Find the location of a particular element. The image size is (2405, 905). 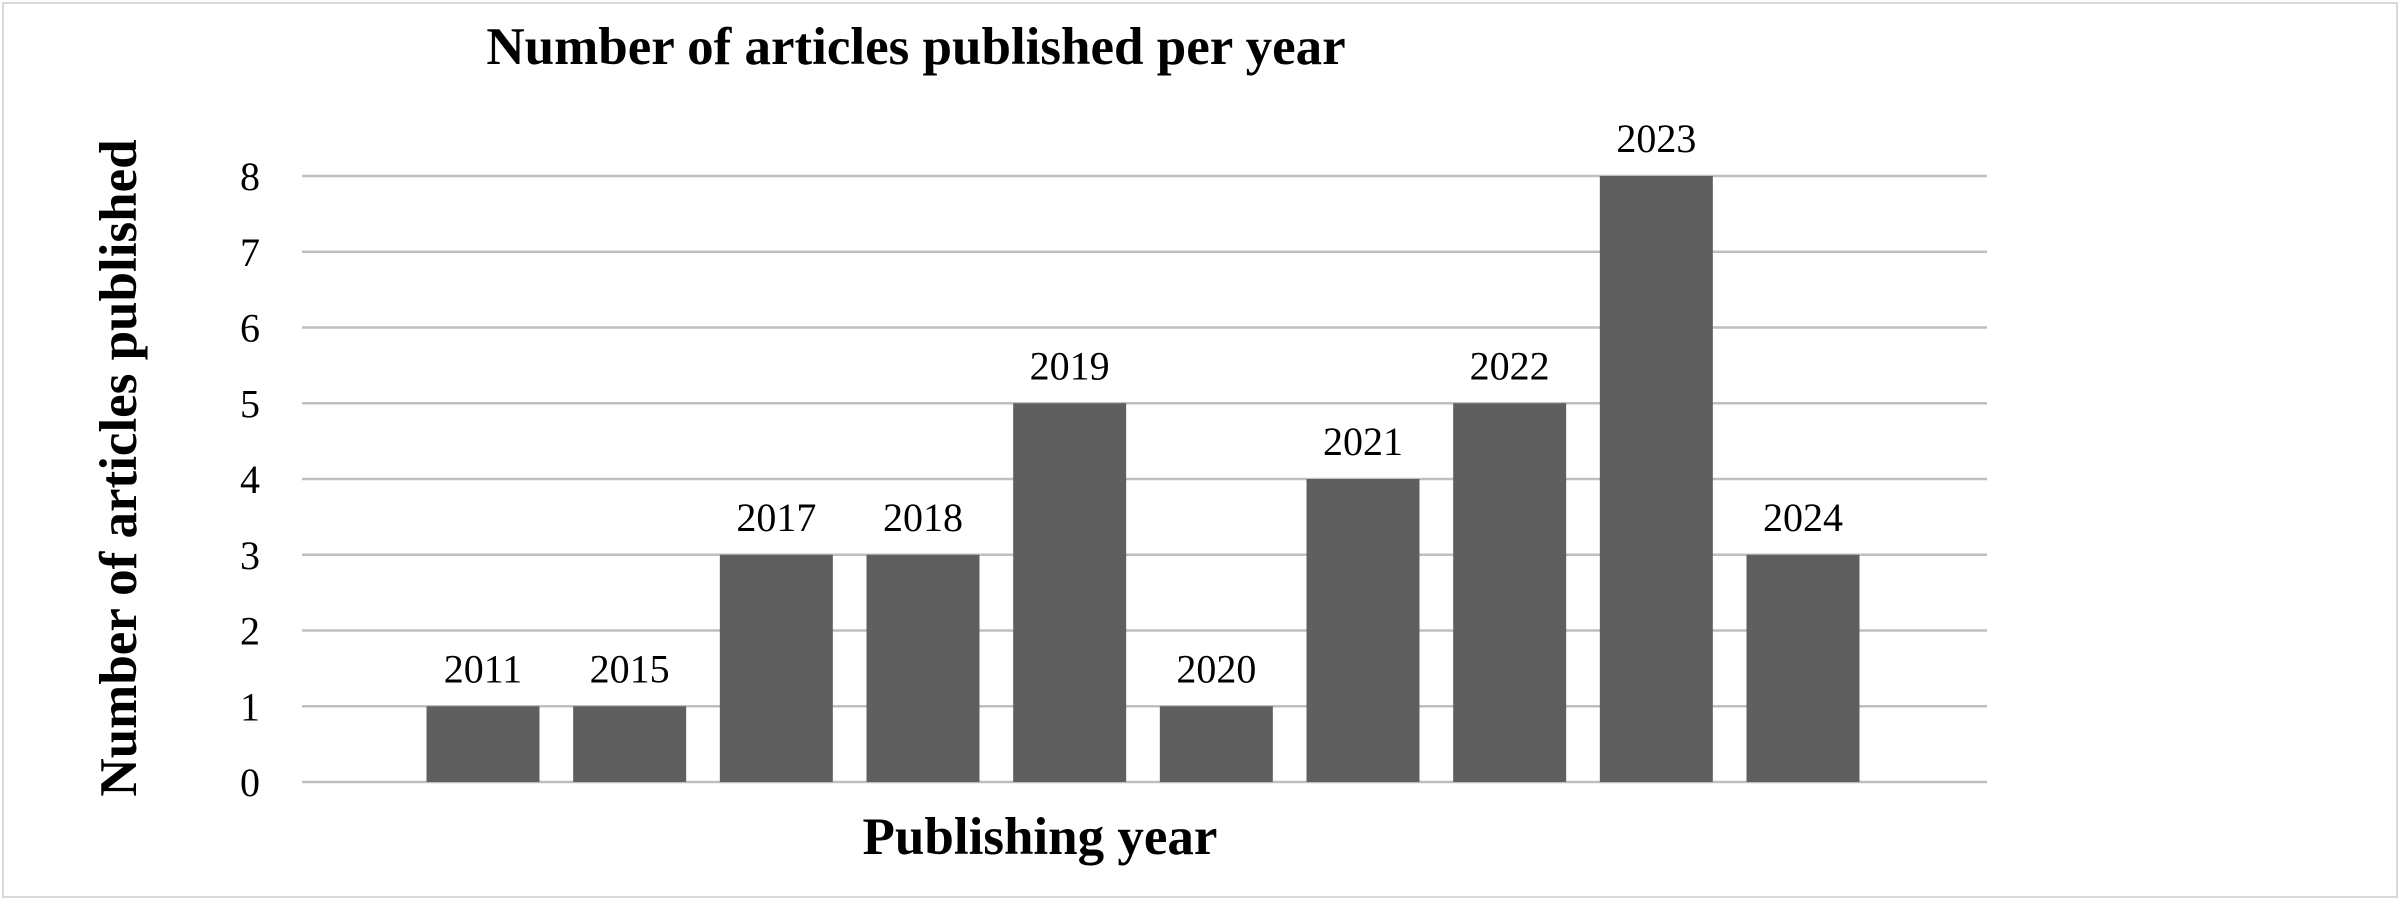

y-axis-ticks: 0 1 2 3 4 5 6 7 8 is located at coordinates (250, 479).